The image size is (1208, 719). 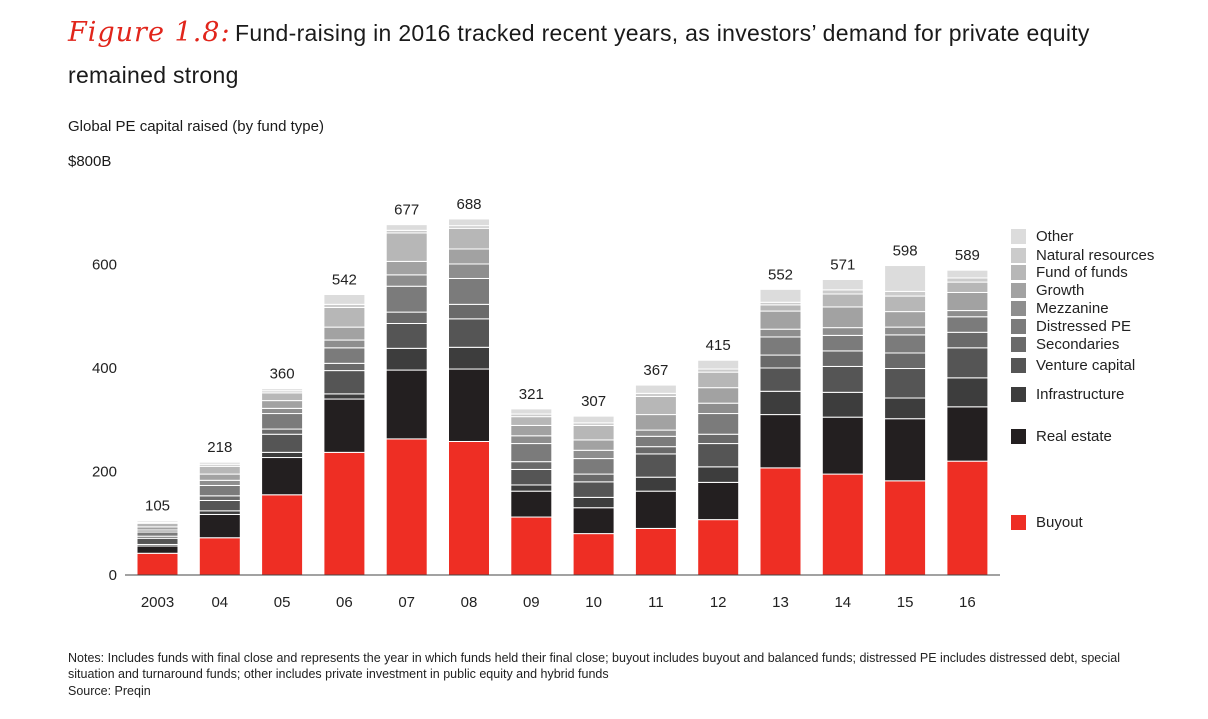 I want to click on x-tick-label: 05, so click(x=282, y=602).